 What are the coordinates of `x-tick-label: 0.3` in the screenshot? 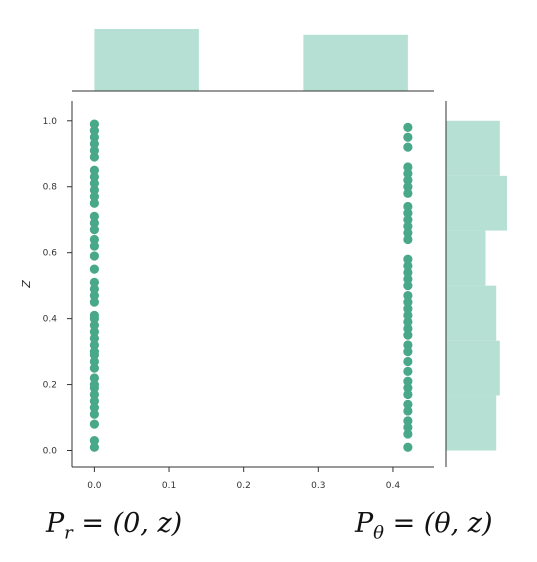 It's located at (318, 486).